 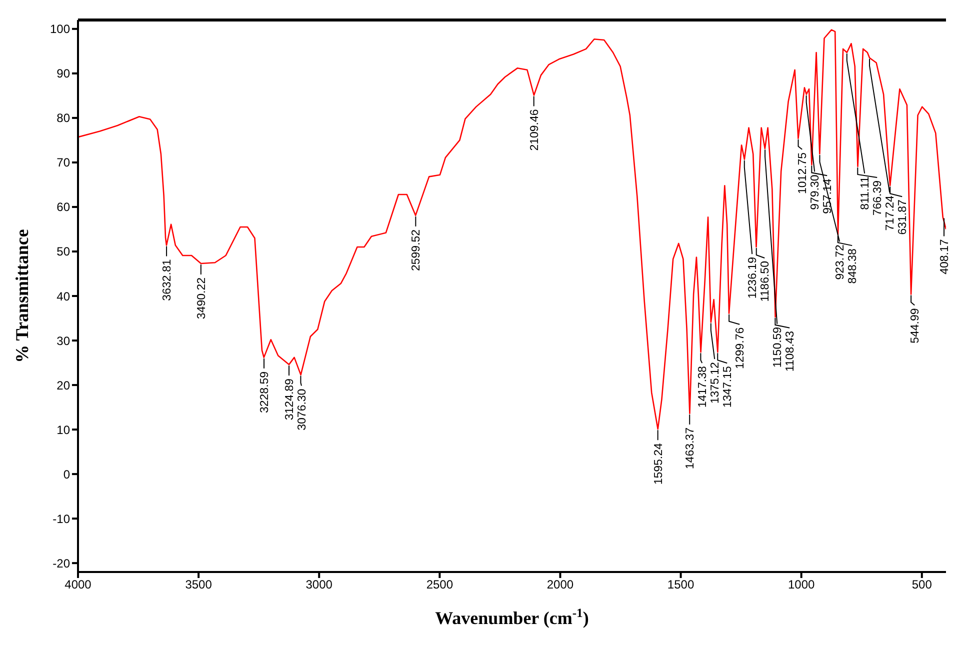 I want to click on y-axis-title: % Transmittance, so click(x=22, y=296).